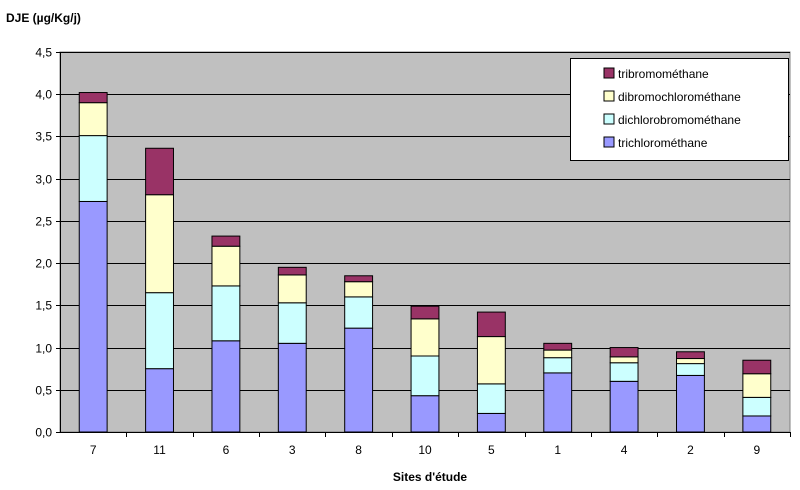  I want to click on x-tick-label: 3, so click(292, 450).